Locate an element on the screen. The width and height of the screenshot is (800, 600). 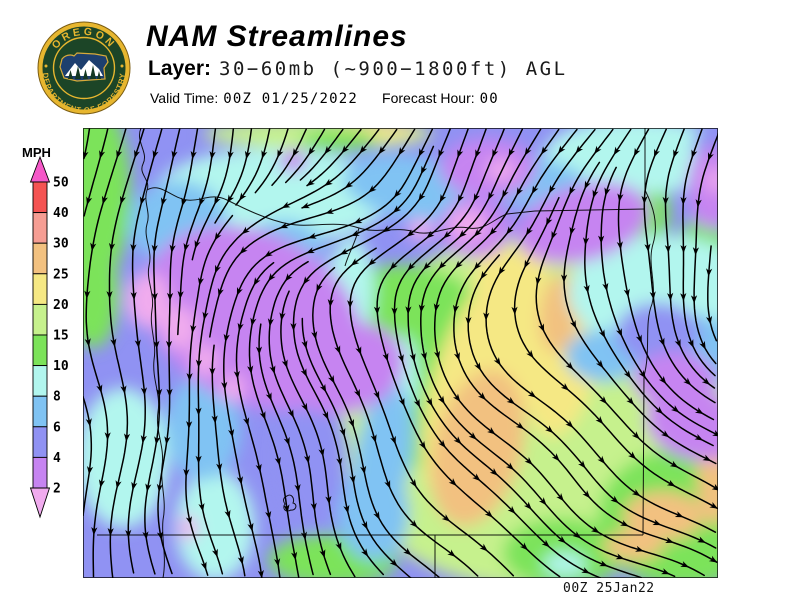
logo-star-left is located at coordinates (46, 66).